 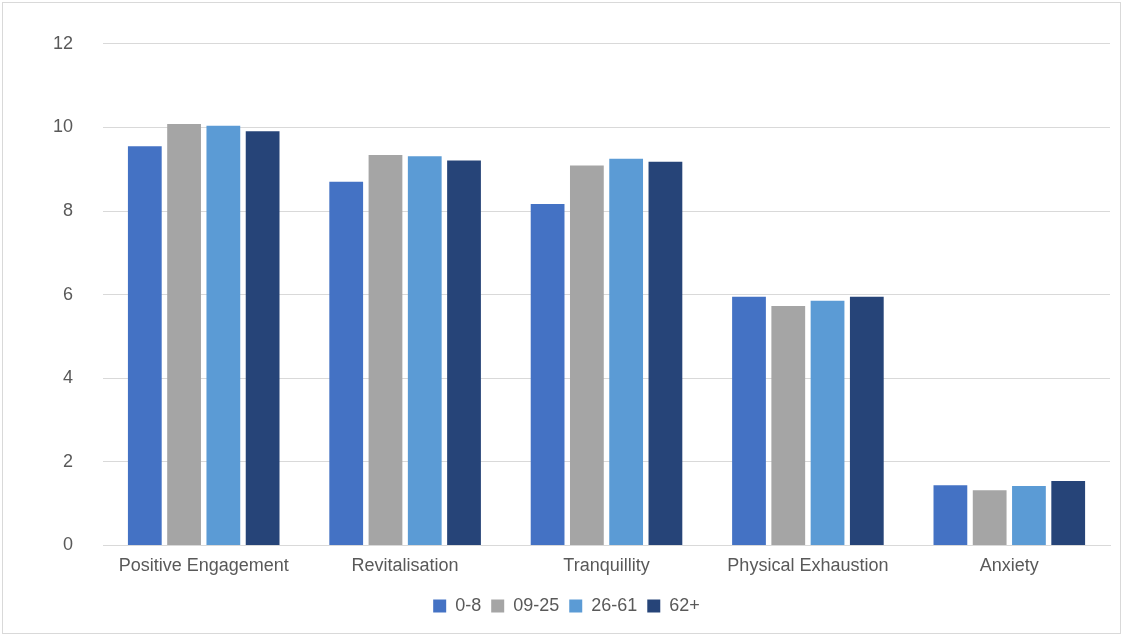 I want to click on y-tick-label: 8, so click(x=68, y=209).